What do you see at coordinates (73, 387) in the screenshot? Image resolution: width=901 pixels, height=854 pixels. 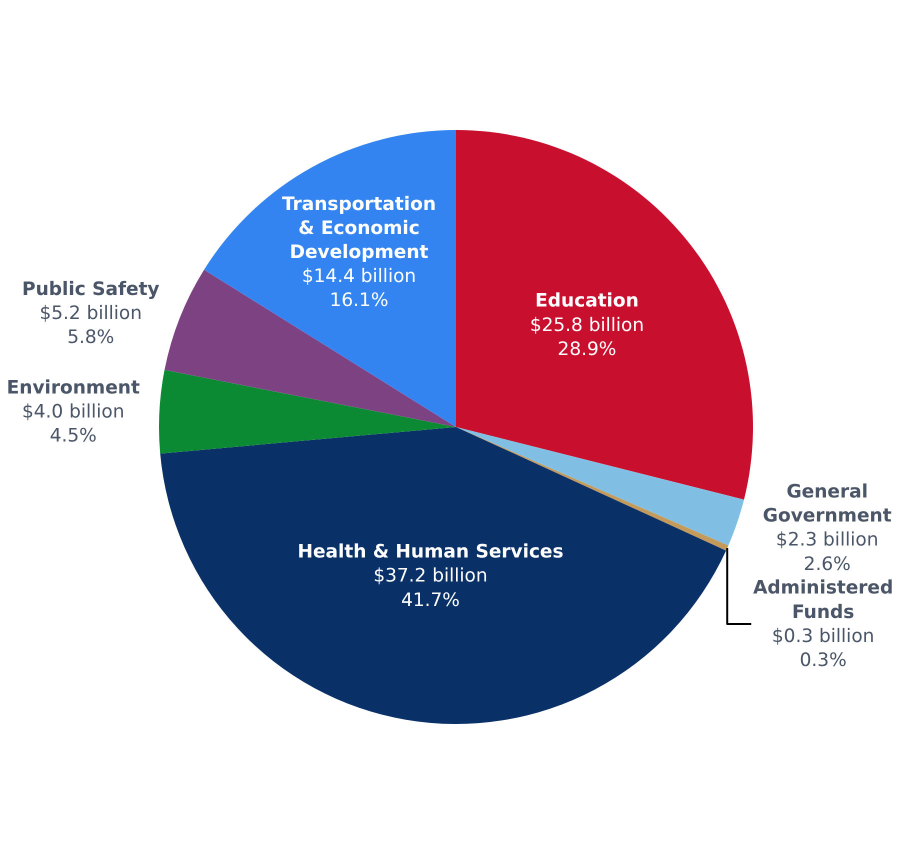 I see `slice-label: Environment` at bounding box center [73, 387].